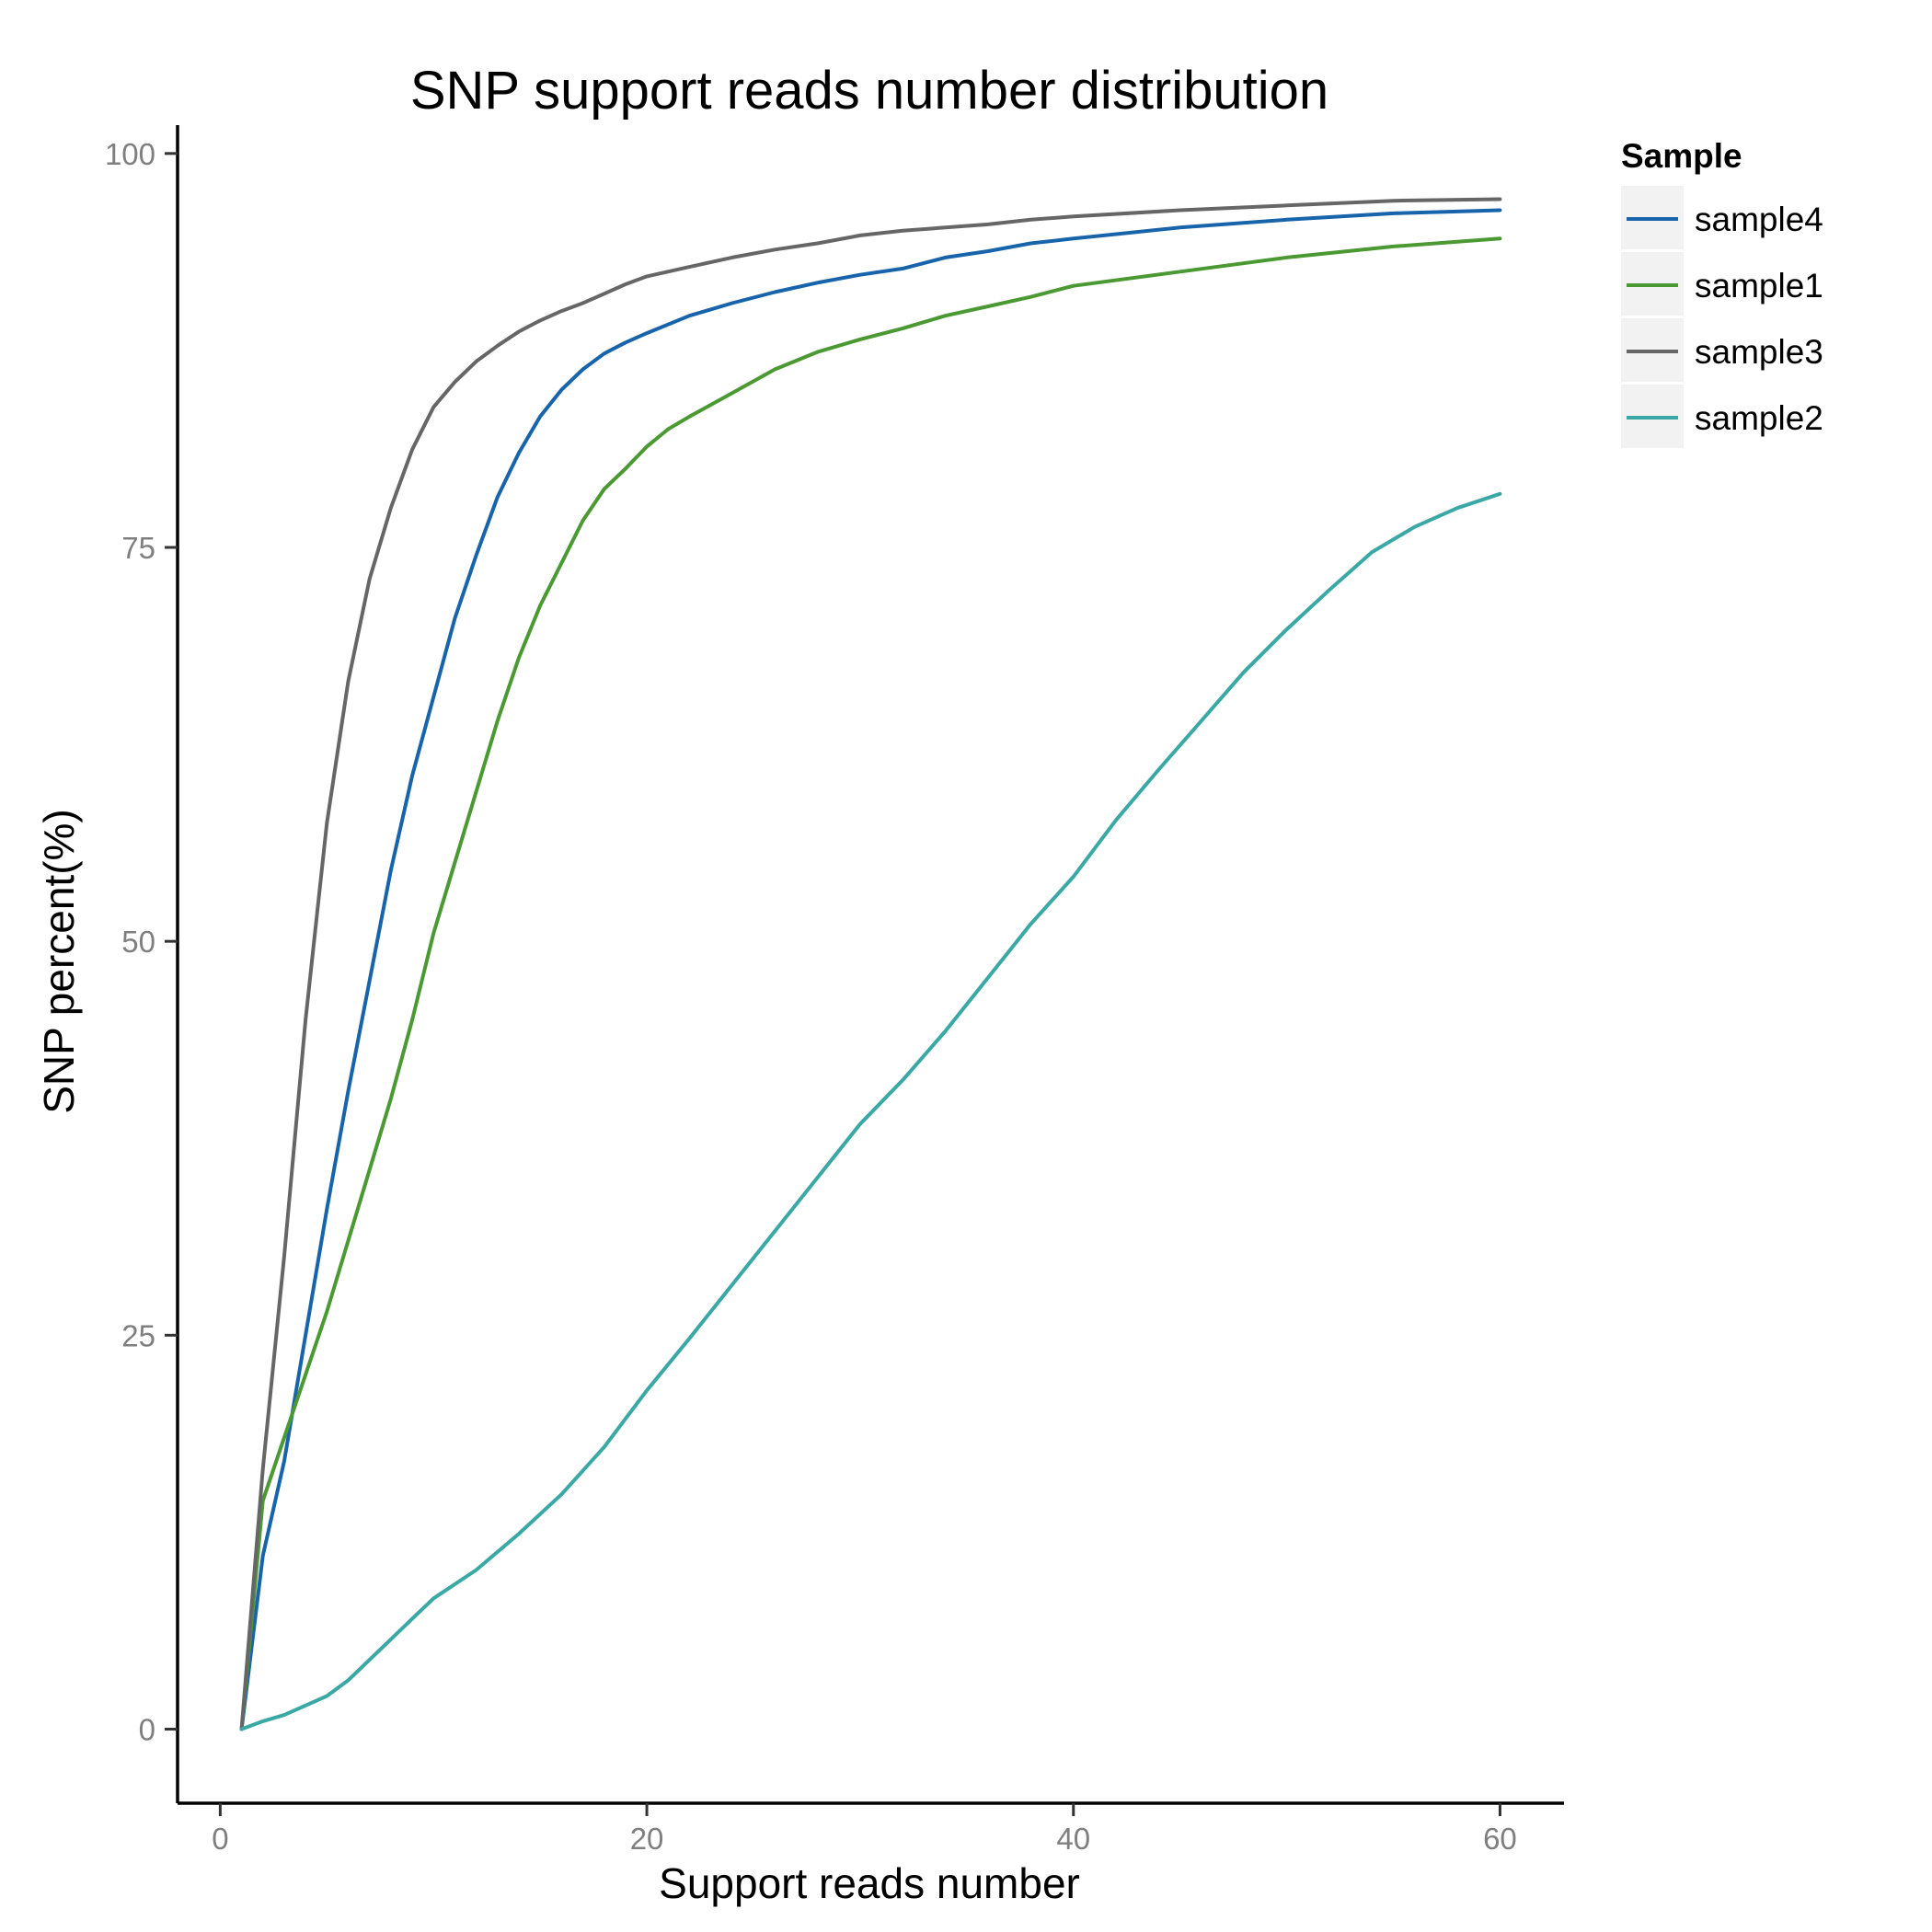 This screenshot has width=1932, height=1932. I want to click on legend: Sample sample4 sample1 sample3 sample2, so click(1722, 292).